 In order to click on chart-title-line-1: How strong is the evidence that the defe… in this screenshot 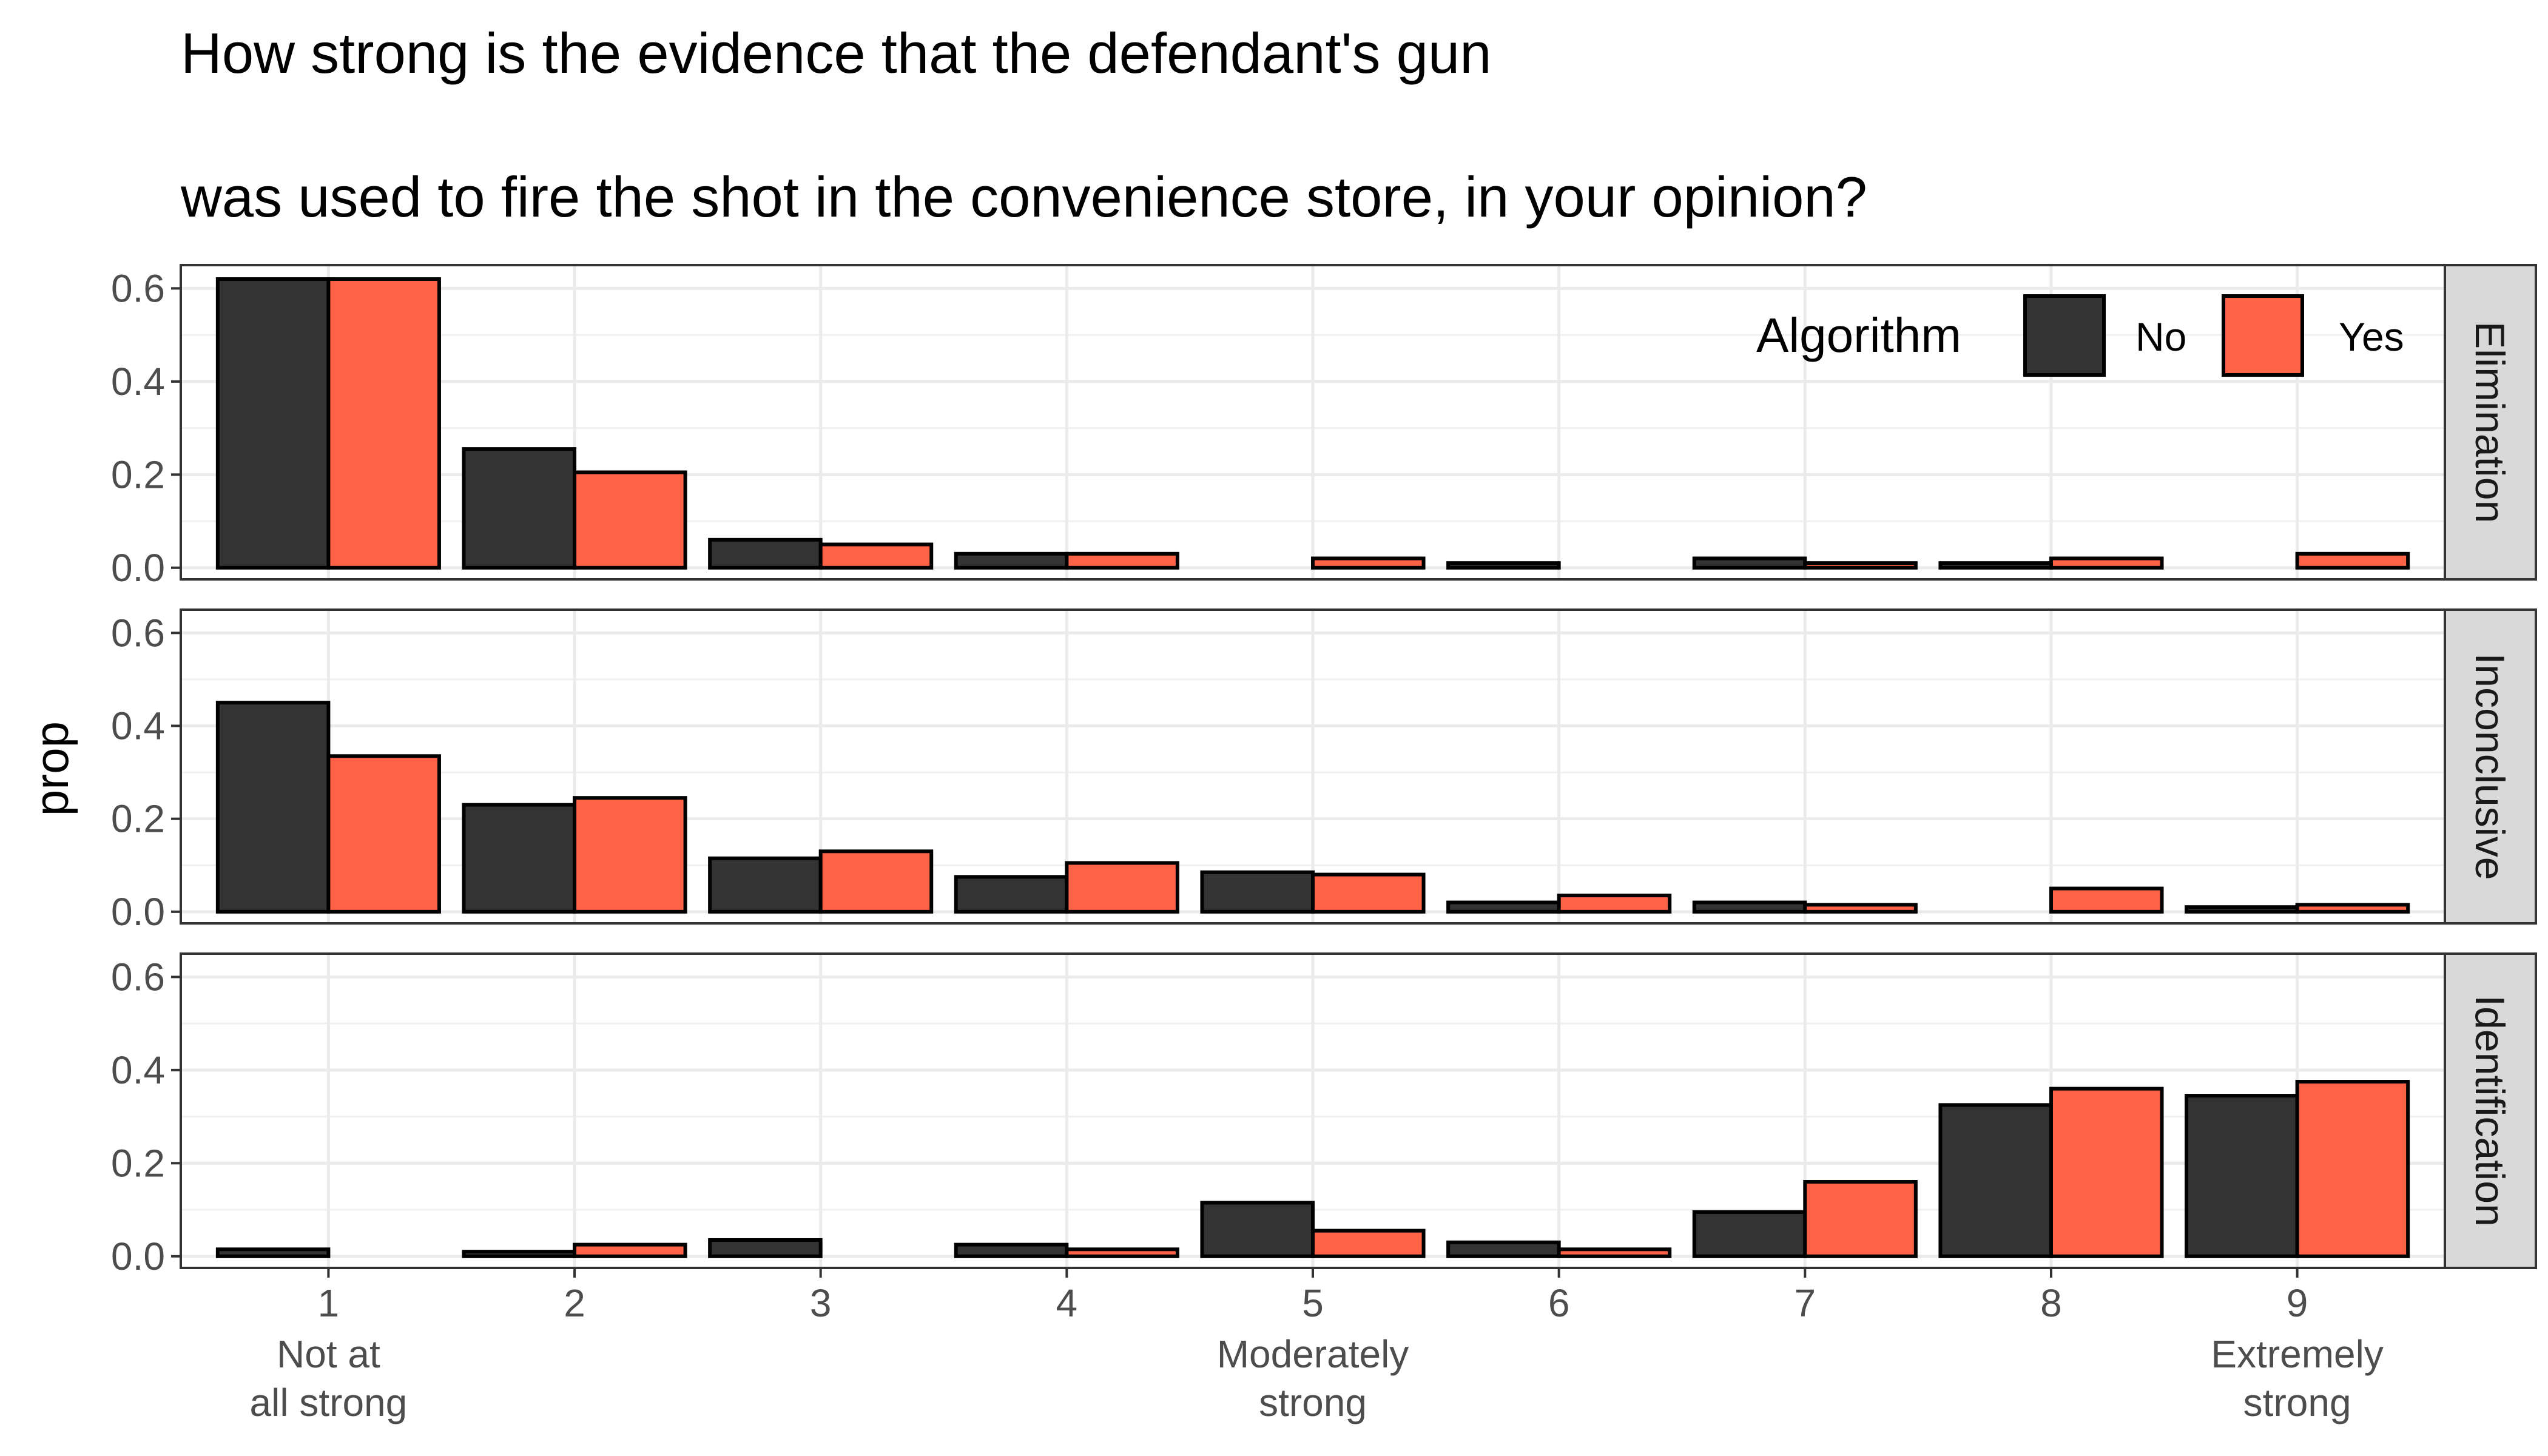, I will do `click(836, 53)`.